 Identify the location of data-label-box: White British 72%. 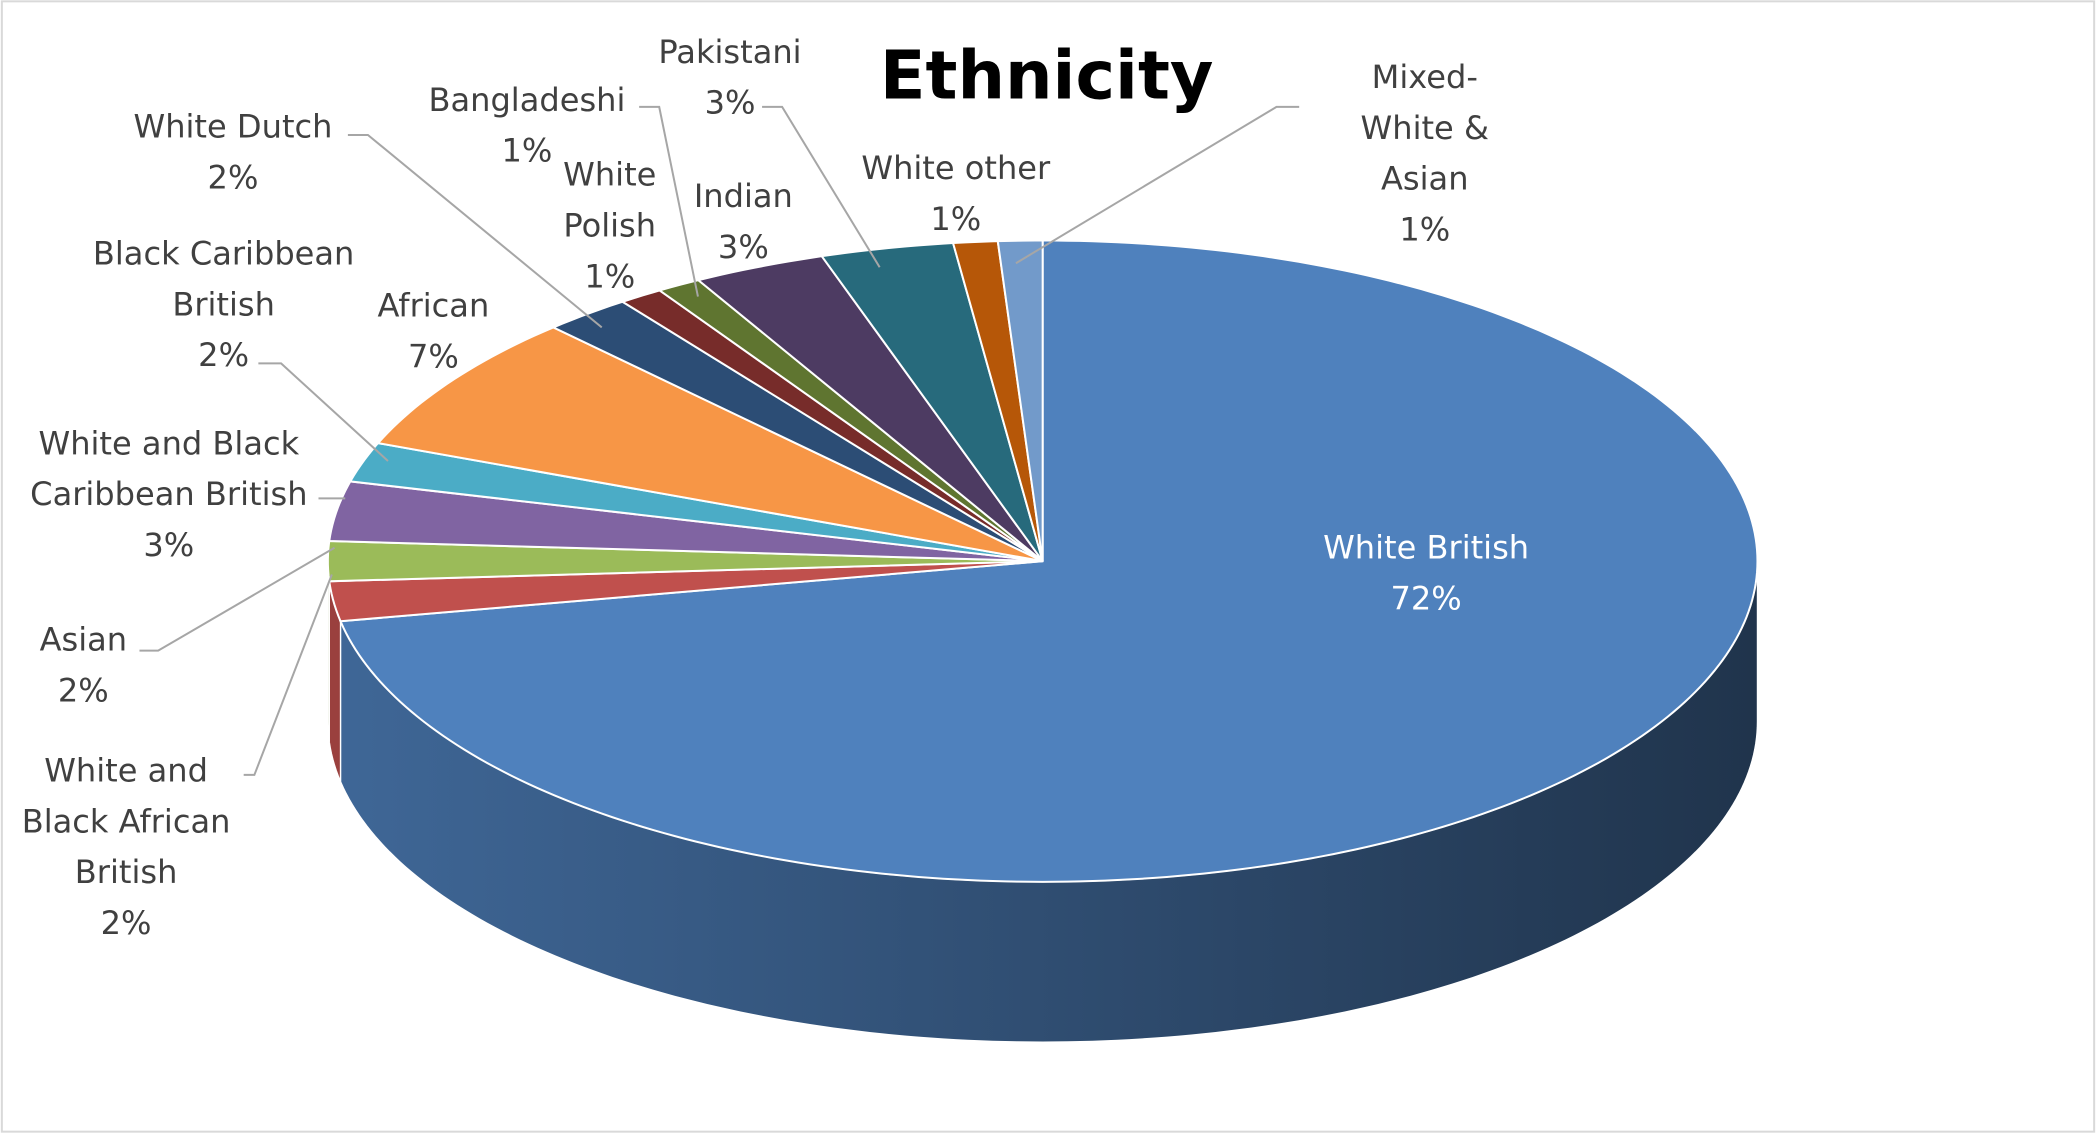
(1426, 573).